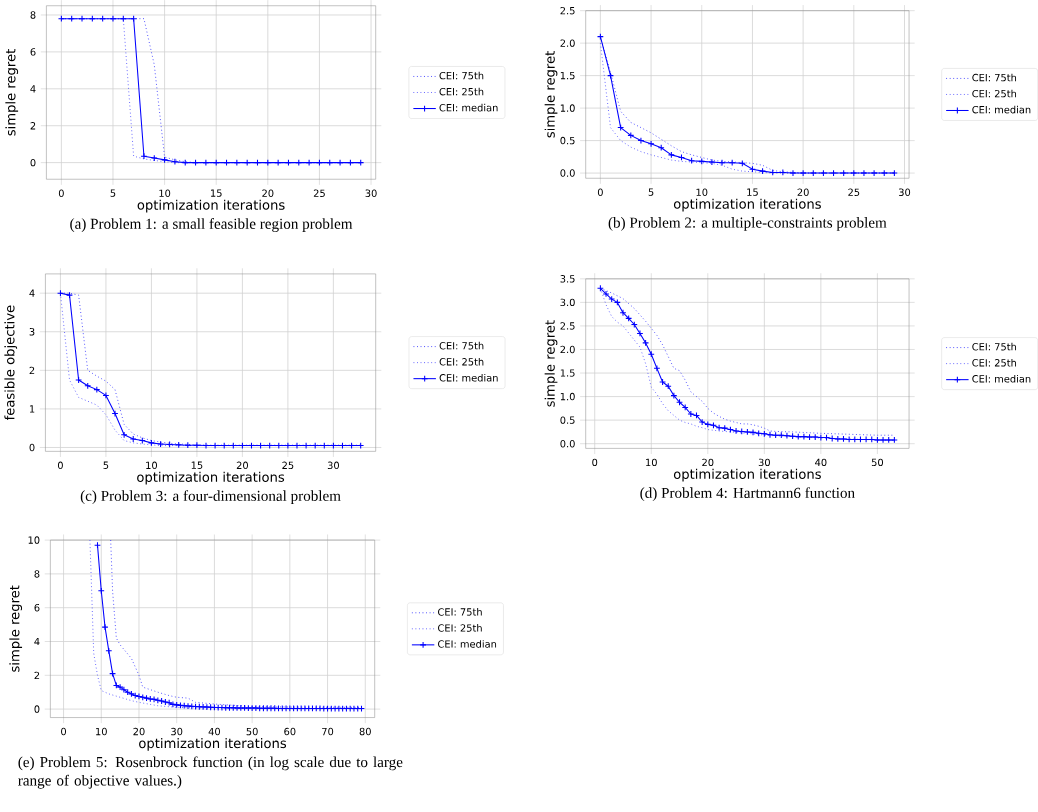 The image size is (1038, 812). Describe the element at coordinates (211, 224) in the screenshot. I see `text: (a) Problem 1: a small feasible region problem` at that location.